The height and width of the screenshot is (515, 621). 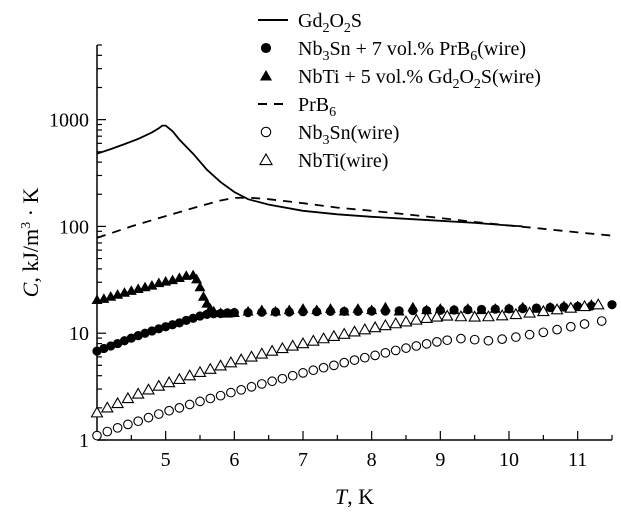 I want to click on legend-label: PrB6, so click(x=317, y=107).